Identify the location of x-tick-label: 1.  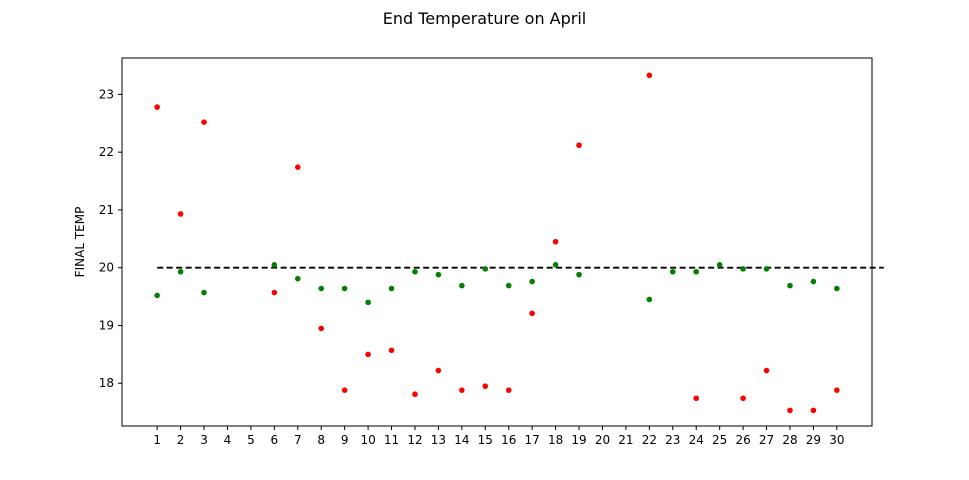
(157, 440).